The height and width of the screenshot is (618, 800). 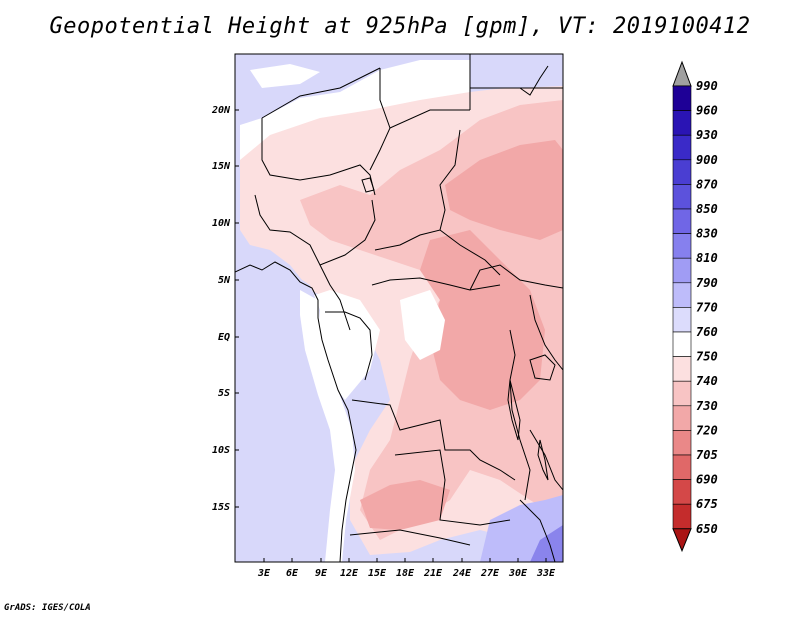 What do you see at coordinates (321, 573) in the screenshot?
I see `lon-label-9e: 9E` at bounding box center [321, 573].